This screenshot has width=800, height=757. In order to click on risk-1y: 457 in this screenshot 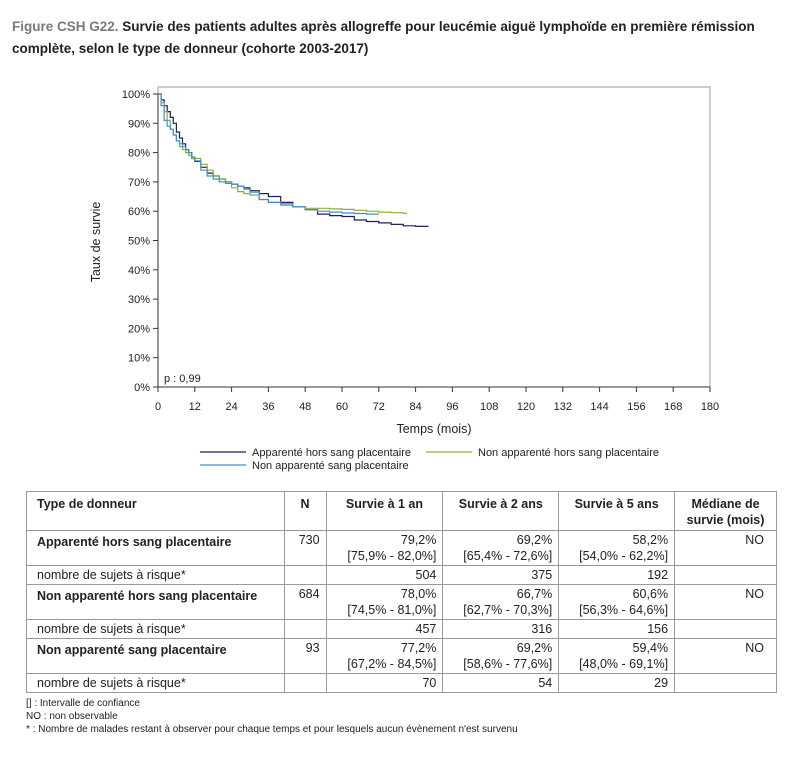, I will do `click(384, 629)`.